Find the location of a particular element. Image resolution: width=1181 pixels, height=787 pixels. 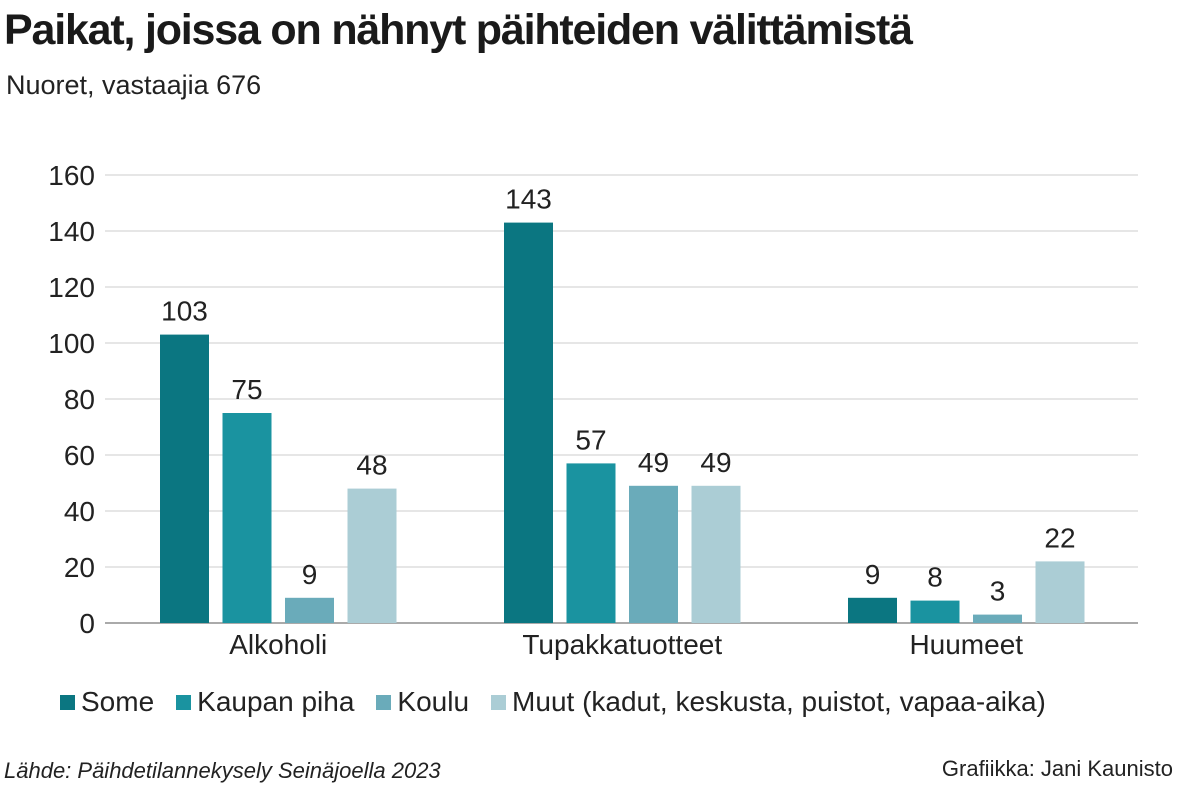

y-tick-label: 0 is located at coordinates (87, 623).